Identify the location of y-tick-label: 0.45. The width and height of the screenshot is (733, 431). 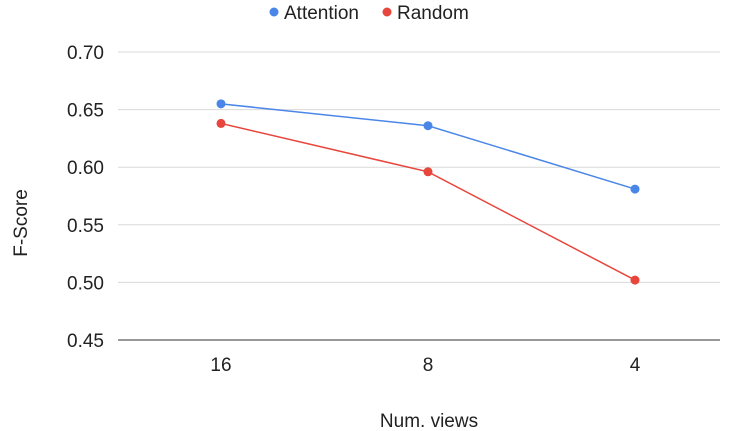
(85, 341).